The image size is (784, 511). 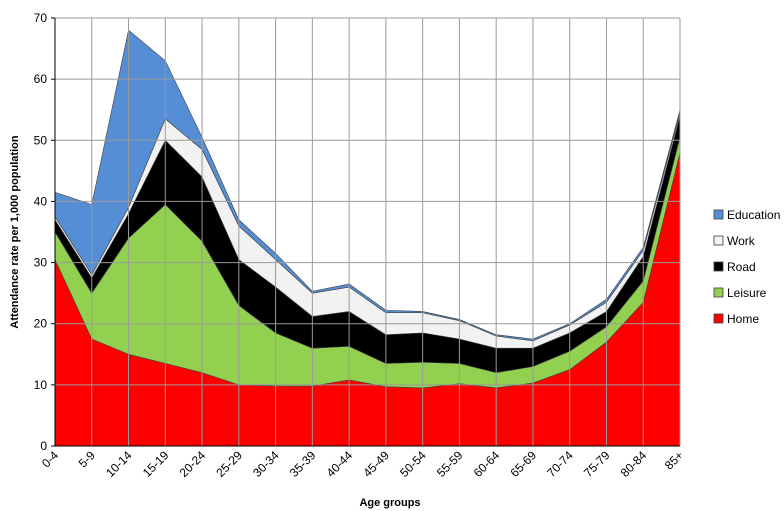 What do you see at coordinates (743, 319) in the screenshot?
I see `legend-label: Home` at bounding box center [743, 319].